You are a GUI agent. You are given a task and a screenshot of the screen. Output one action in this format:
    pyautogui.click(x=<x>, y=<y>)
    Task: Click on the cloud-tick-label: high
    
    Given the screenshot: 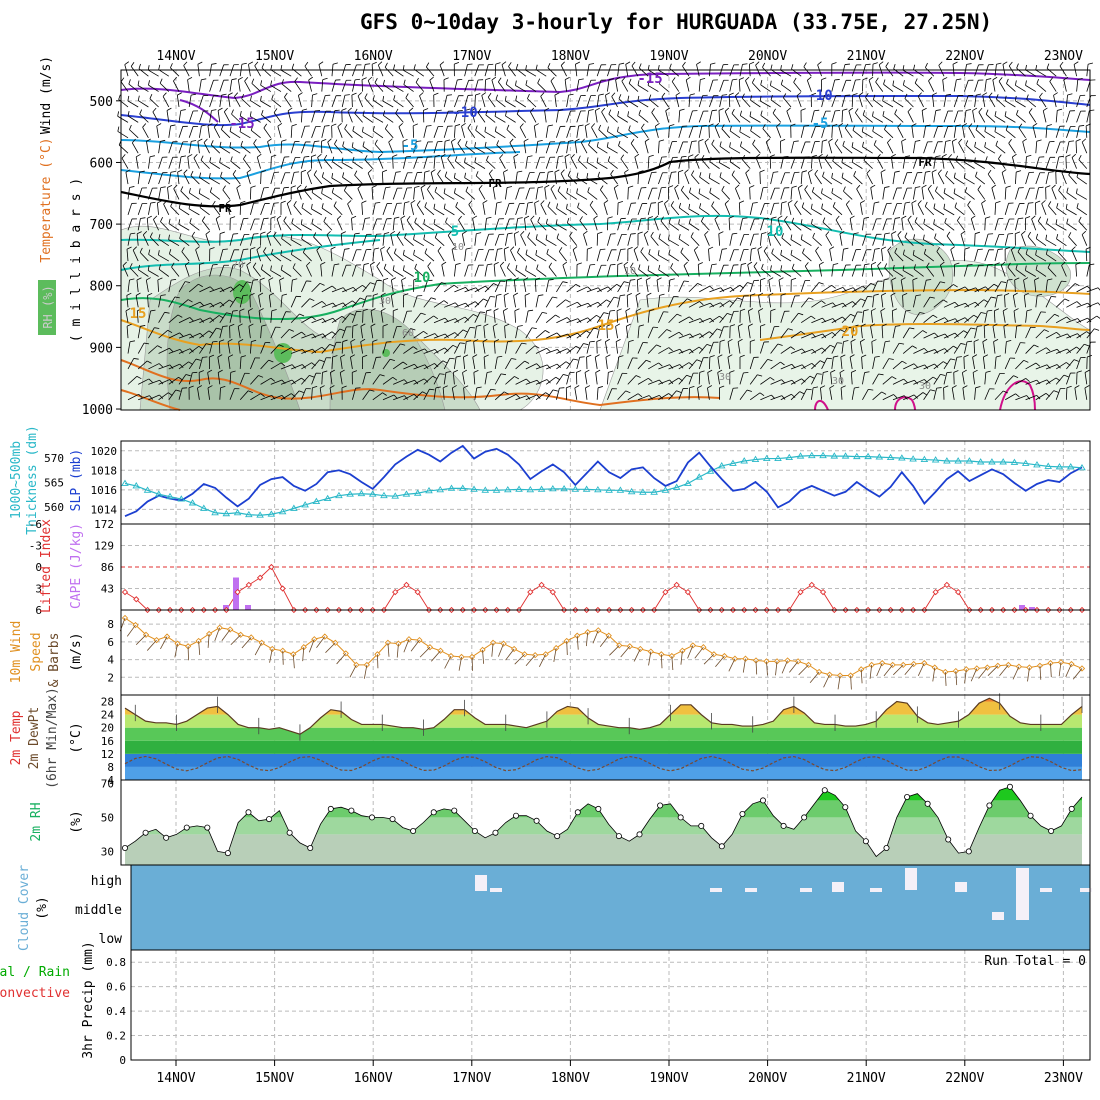 What is the action you would take?
    pyautogui.click(x=106, y=881)
    